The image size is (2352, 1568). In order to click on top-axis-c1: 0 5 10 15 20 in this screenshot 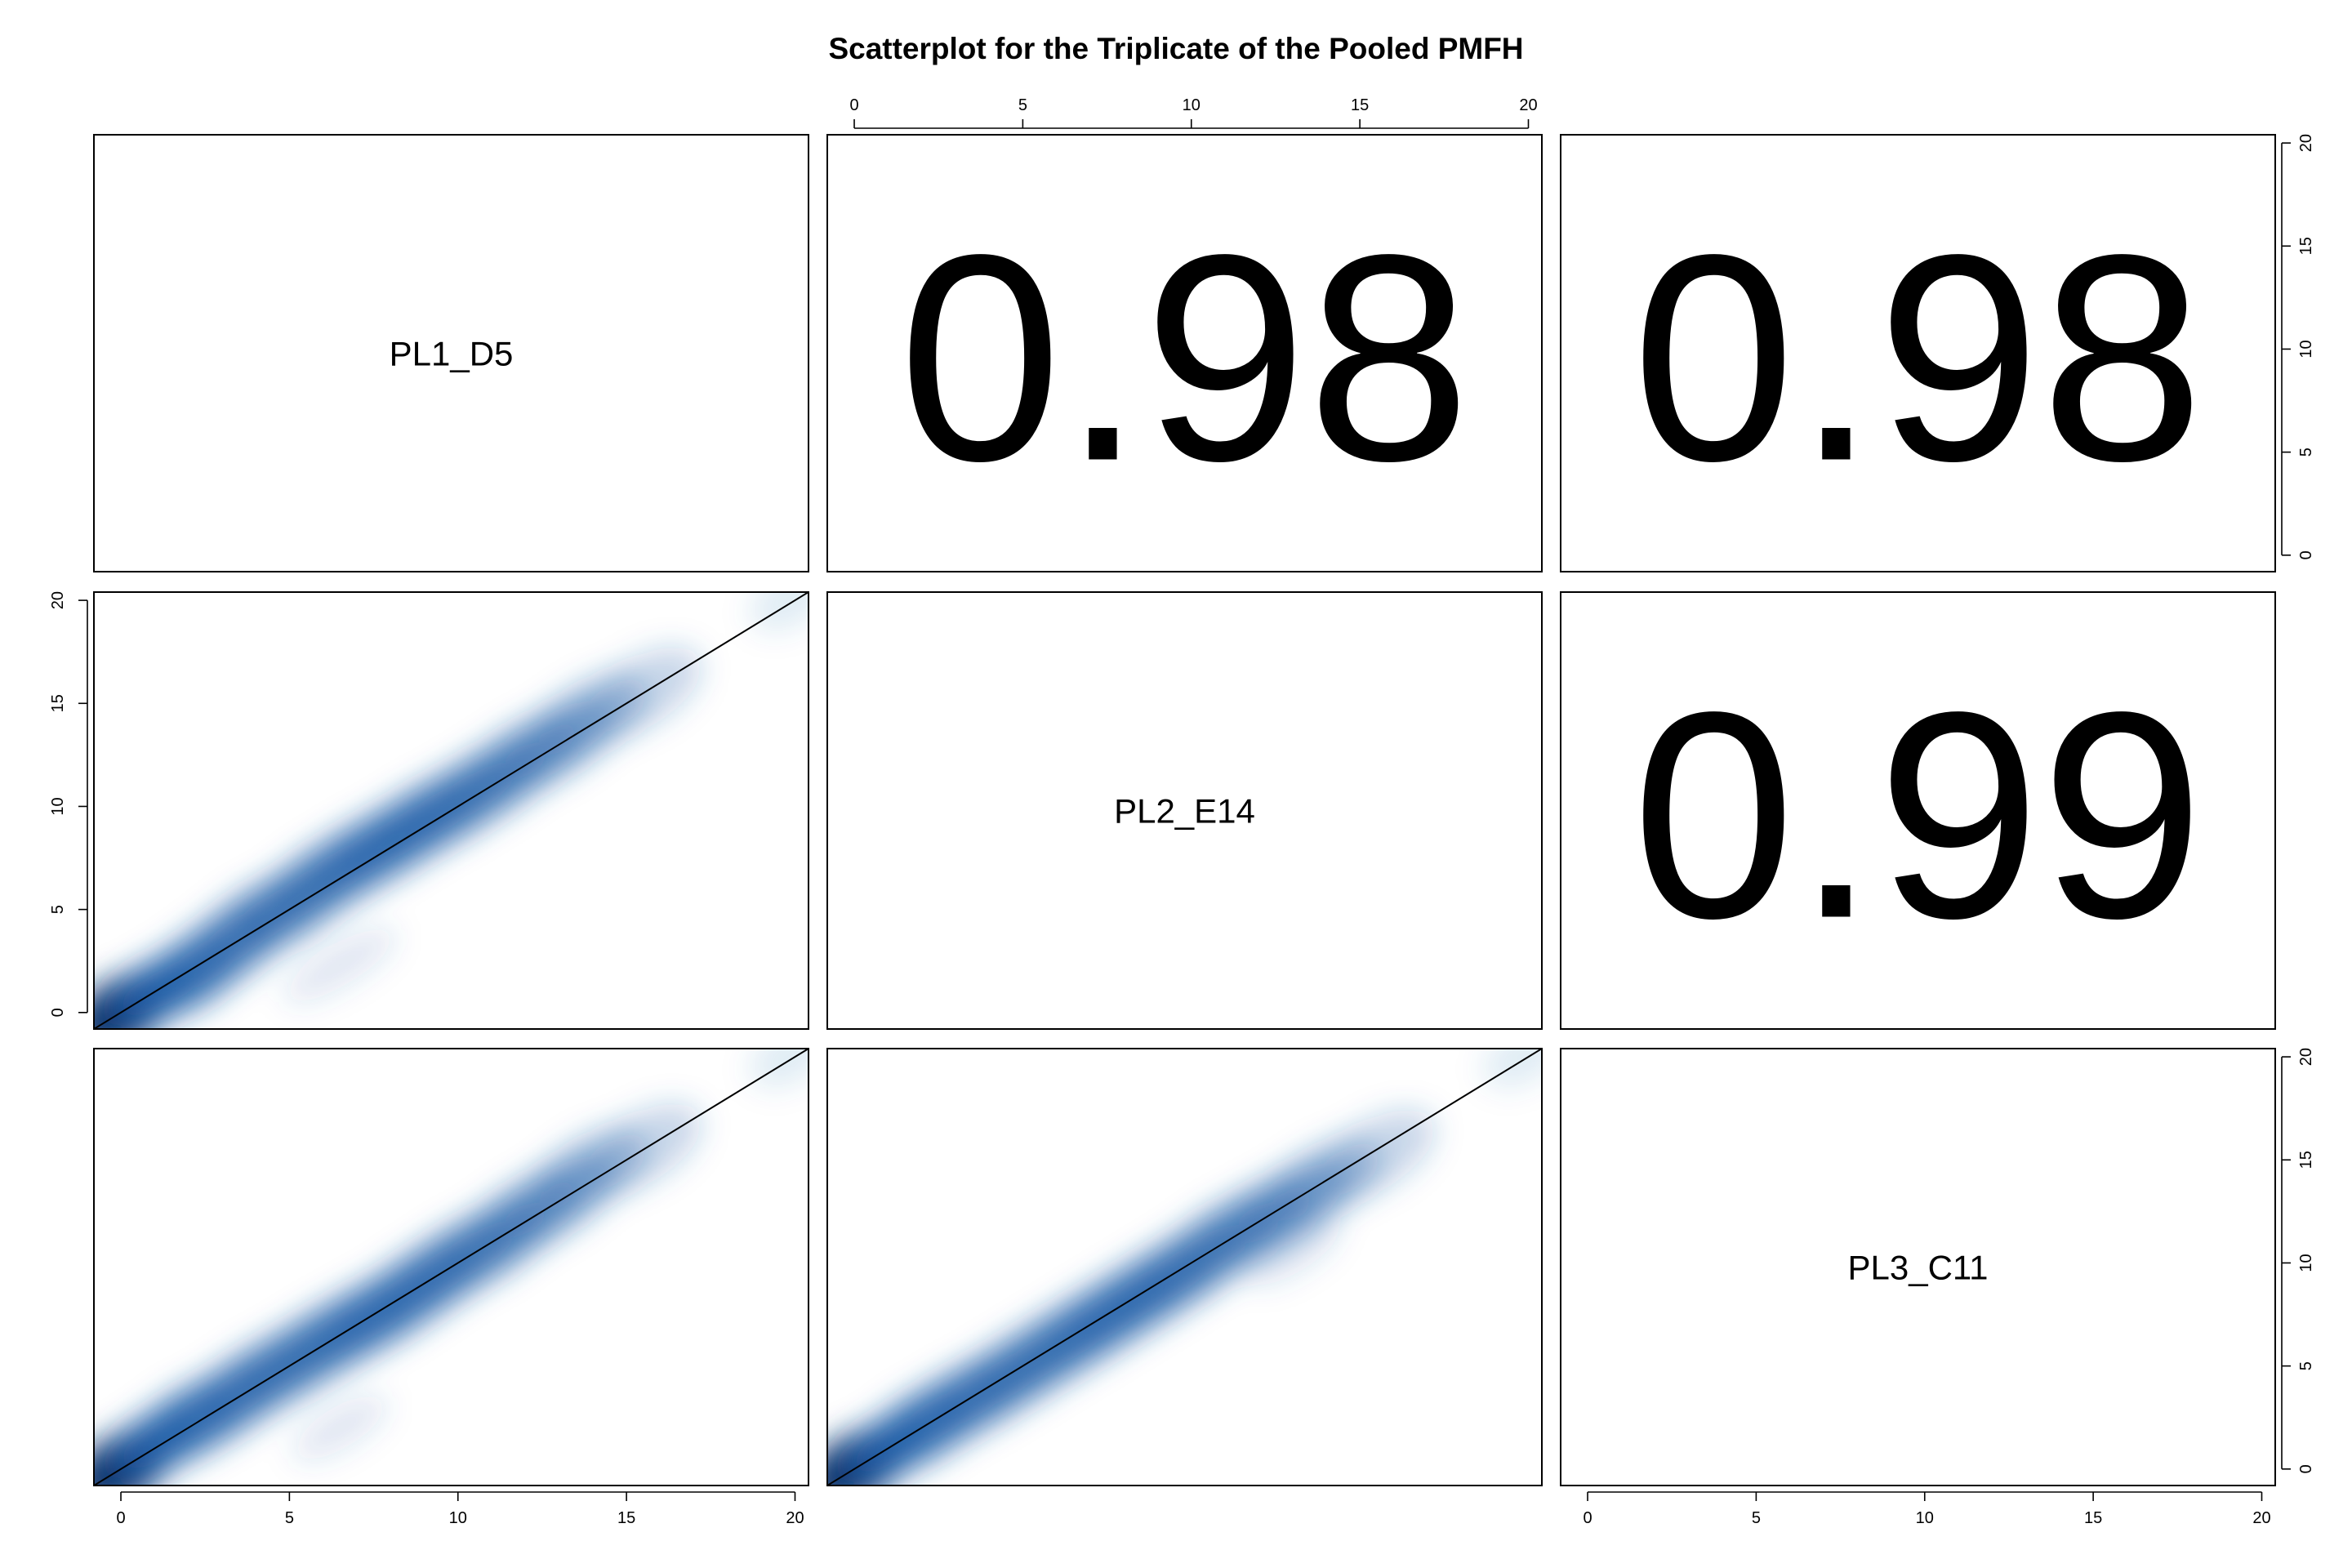, I will do `click(1193, 112)`.